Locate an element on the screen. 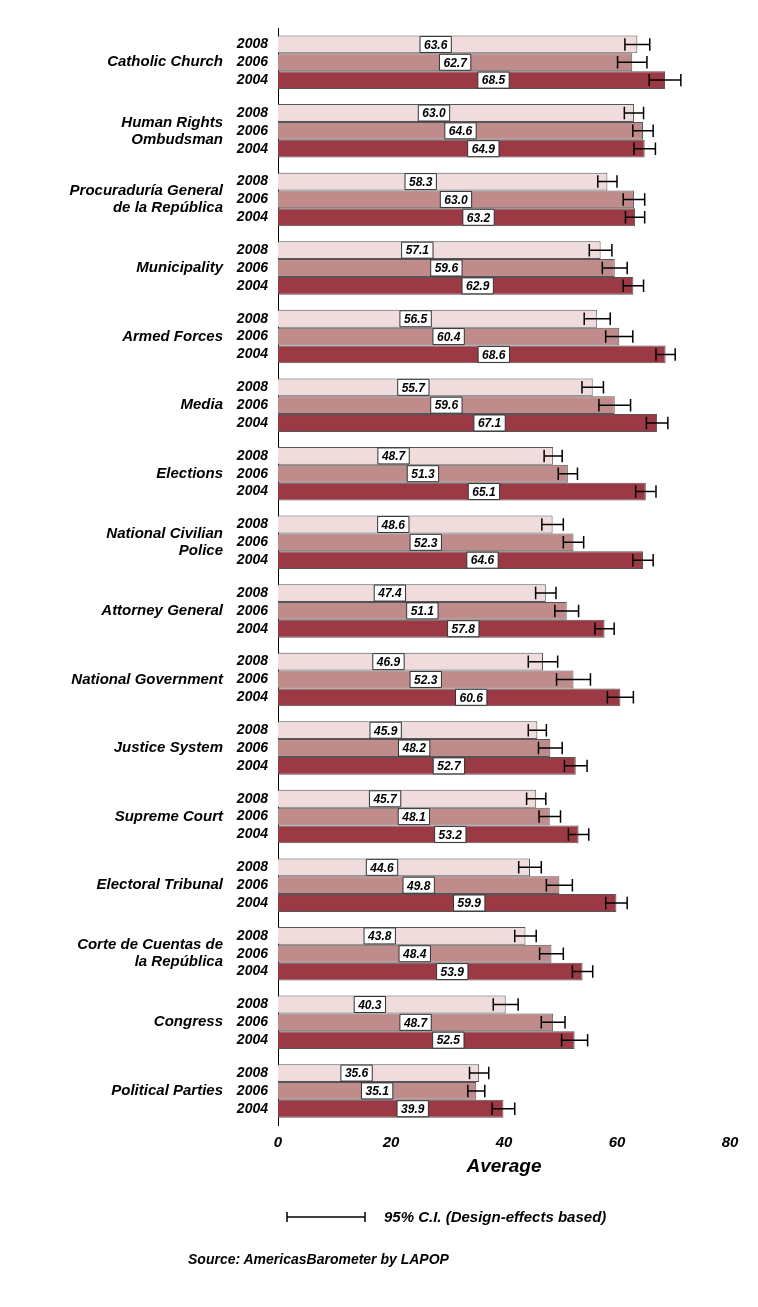 This screenshot has width=758, height=1307. data-label: 48.4 is located at coordinates (414, 954).